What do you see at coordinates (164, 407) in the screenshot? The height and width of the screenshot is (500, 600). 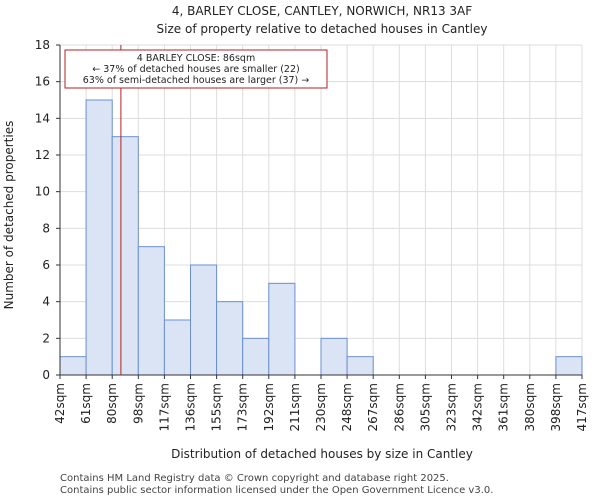 I see `x-tick-label: 117sqm` at bounding box center [164, 407].